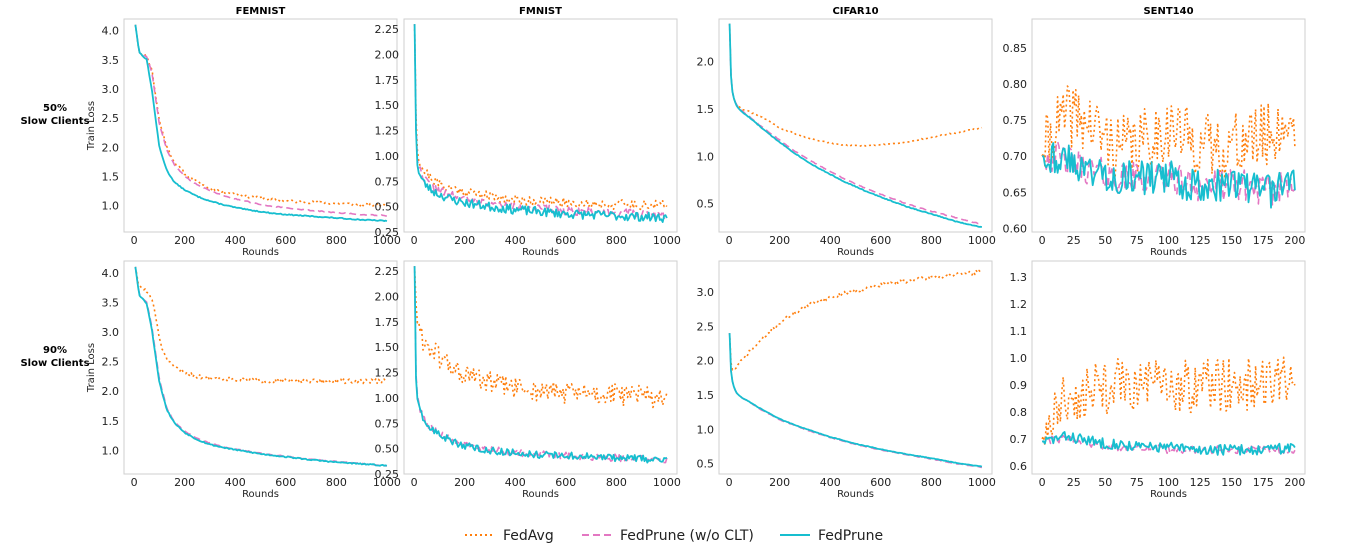 This screenshot has height=550, width=1355. What do you see at coordinates (111, 273) in the screenshot?
I see `y-tick-label: 4.0` at bounding box center [111, 273].